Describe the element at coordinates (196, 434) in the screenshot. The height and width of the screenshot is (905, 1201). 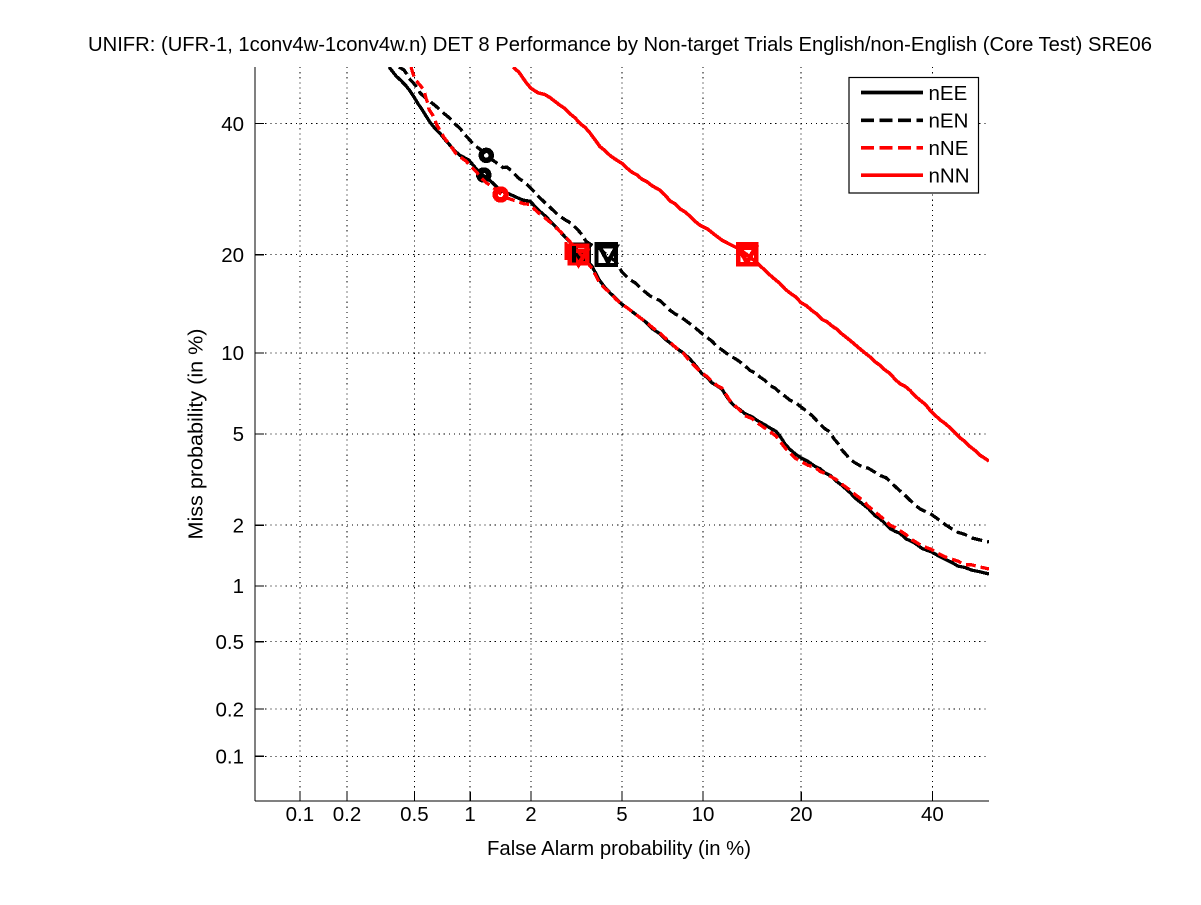
I see `svg-text: Miss probability (in %)` at that location.